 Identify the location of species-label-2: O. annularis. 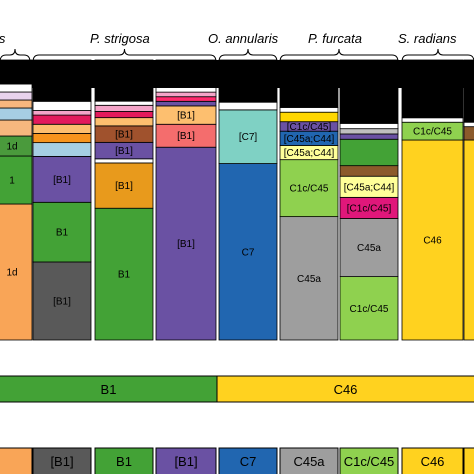
(243, 38).